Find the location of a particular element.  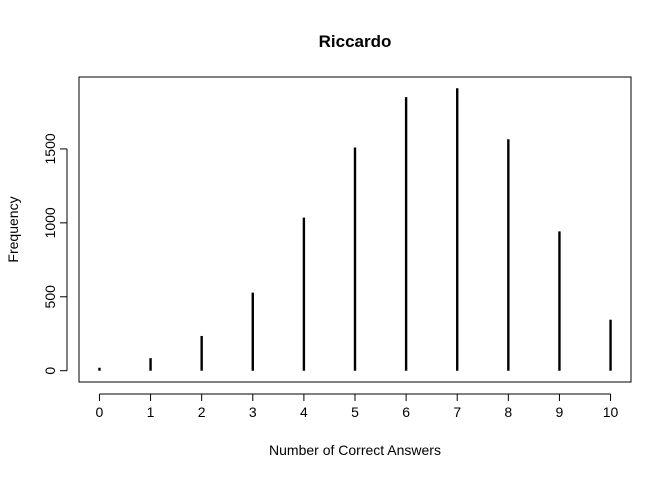

x-axis-label: Number of Correct Answers is located at coordinates (355, 450).